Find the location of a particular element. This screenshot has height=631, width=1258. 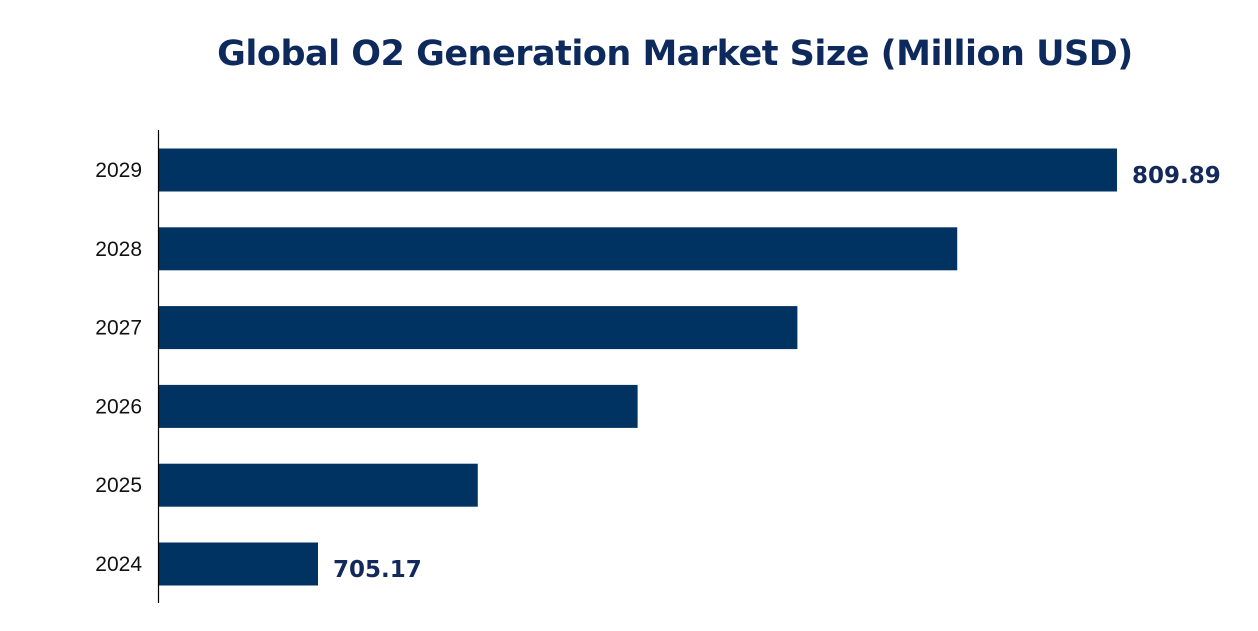

bar-2027 is located at coordinates (478, 328).